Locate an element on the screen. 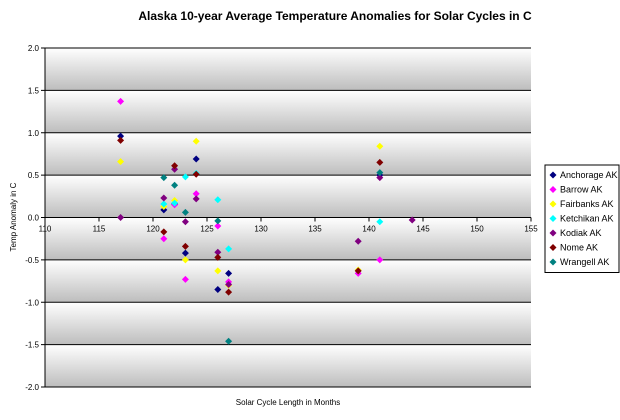 The width and height of the screenshot is (620, 420). legend-label: Ketchikan AK is located at coordinates (587, 219).